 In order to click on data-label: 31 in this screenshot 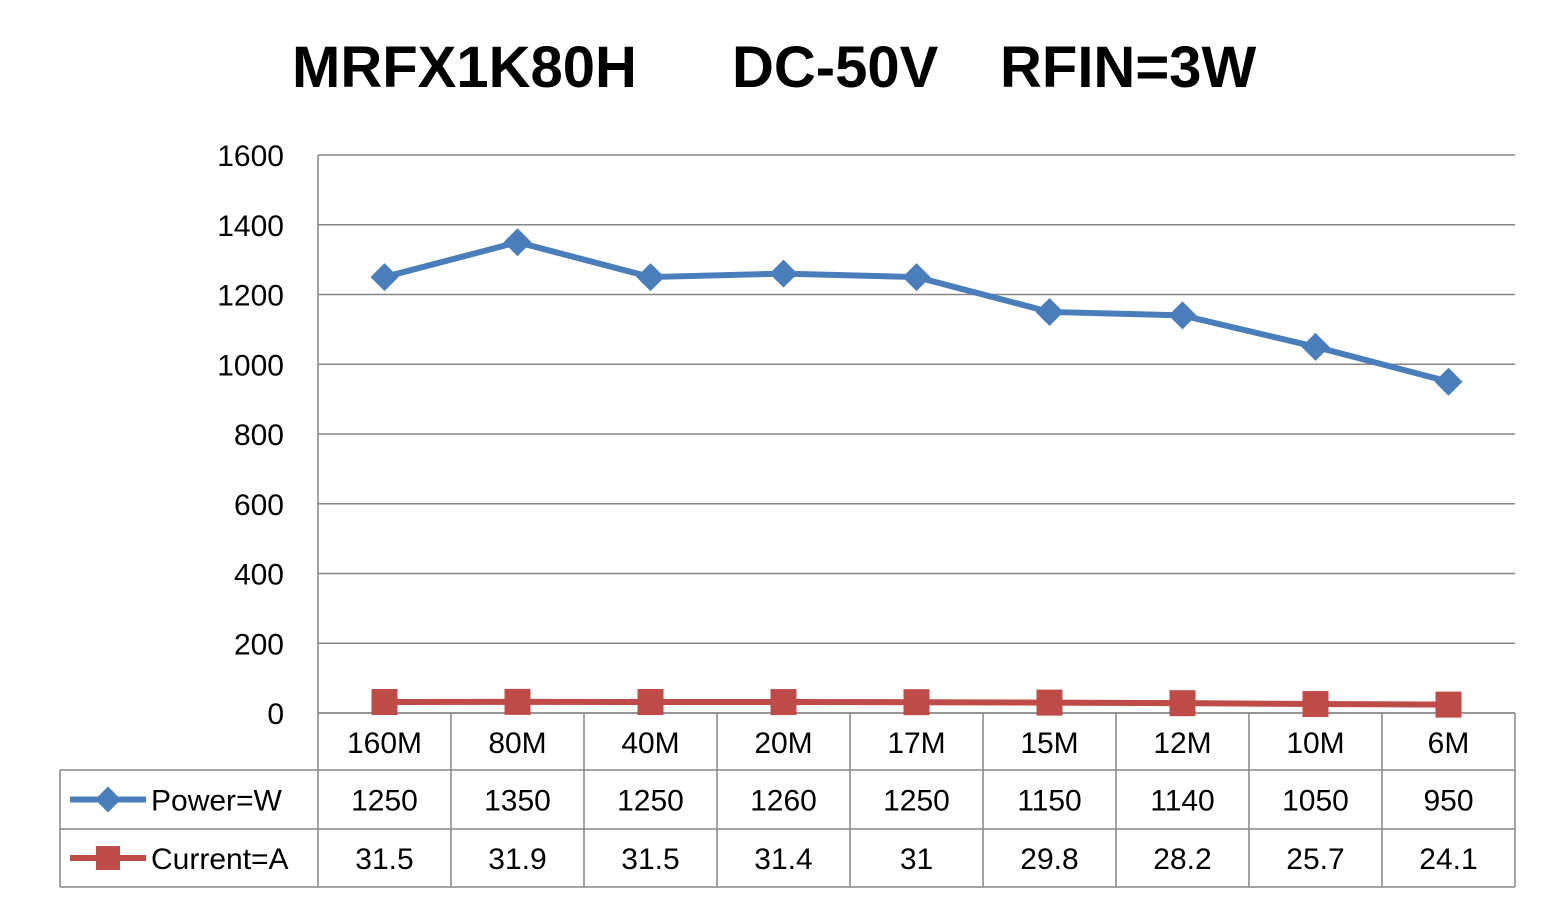, I will do `click(916, 859)`.